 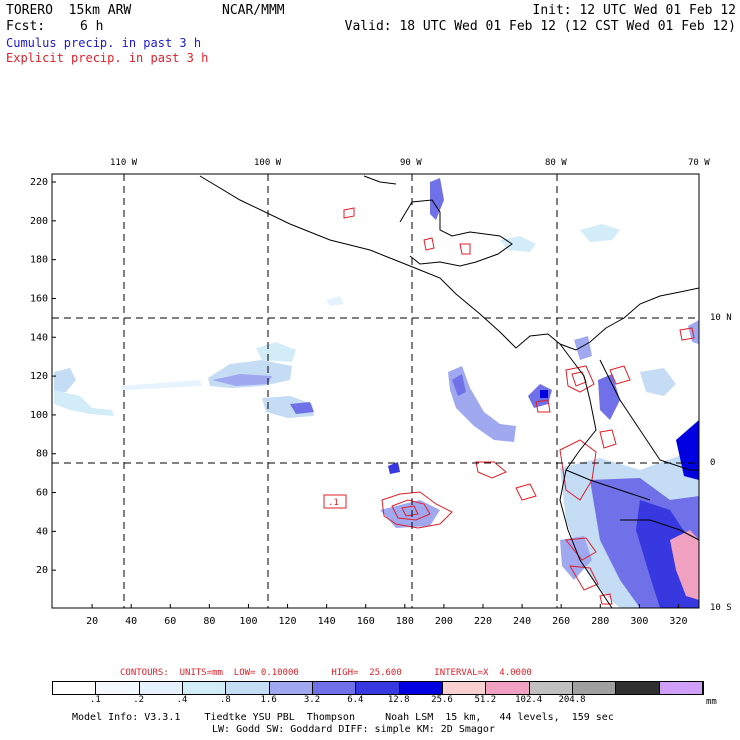 I want to click on x-tick-label: 260, so click(x=561, y=621).